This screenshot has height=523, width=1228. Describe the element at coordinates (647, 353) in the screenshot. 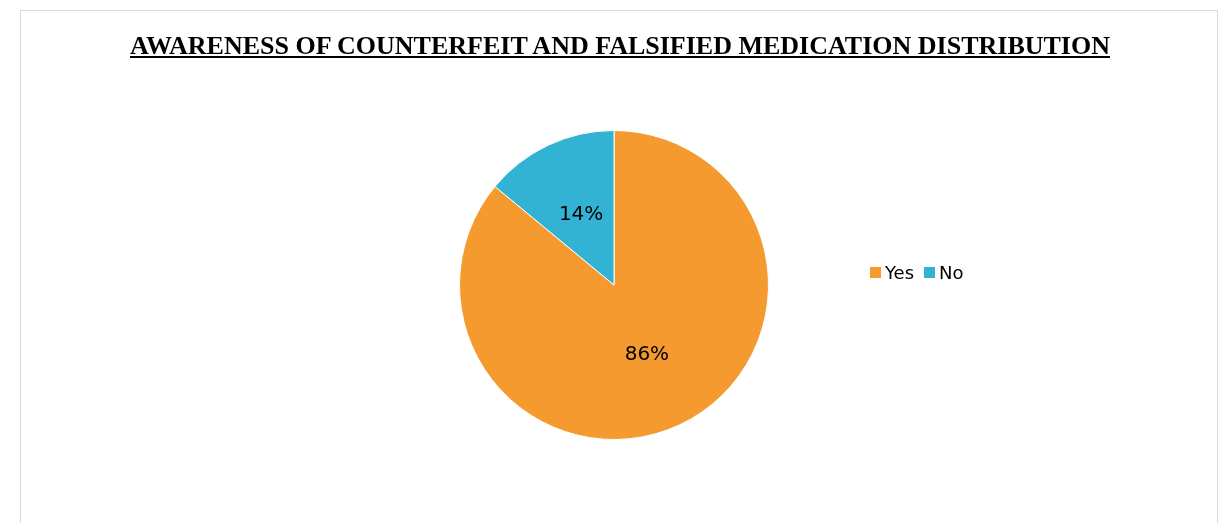

I see `data-label: 86%` at that location.